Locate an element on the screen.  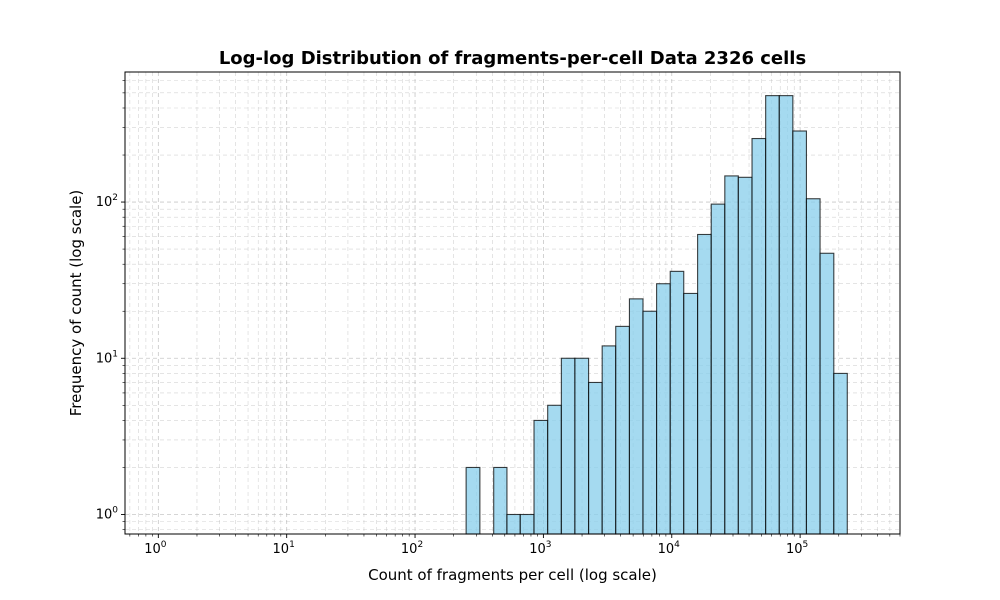
x-tick-label: 10⁵ is located at coordinates (797, 548).